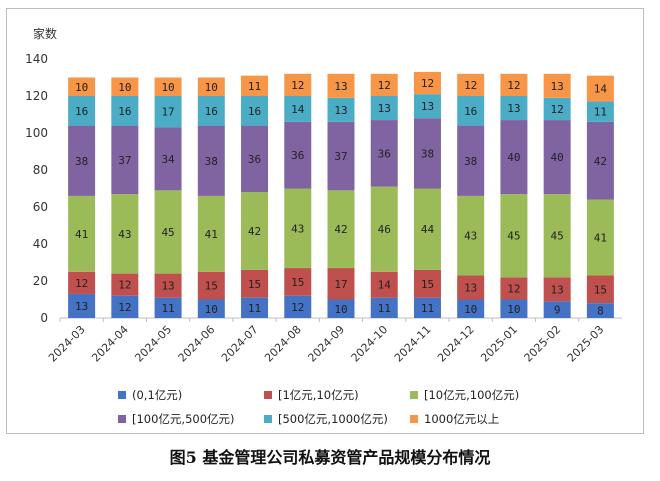  What do you see at coordinates (499, 344) in the screenshot?
I see `x-tick-label: 2025-01` at bounding box center [499, 344].